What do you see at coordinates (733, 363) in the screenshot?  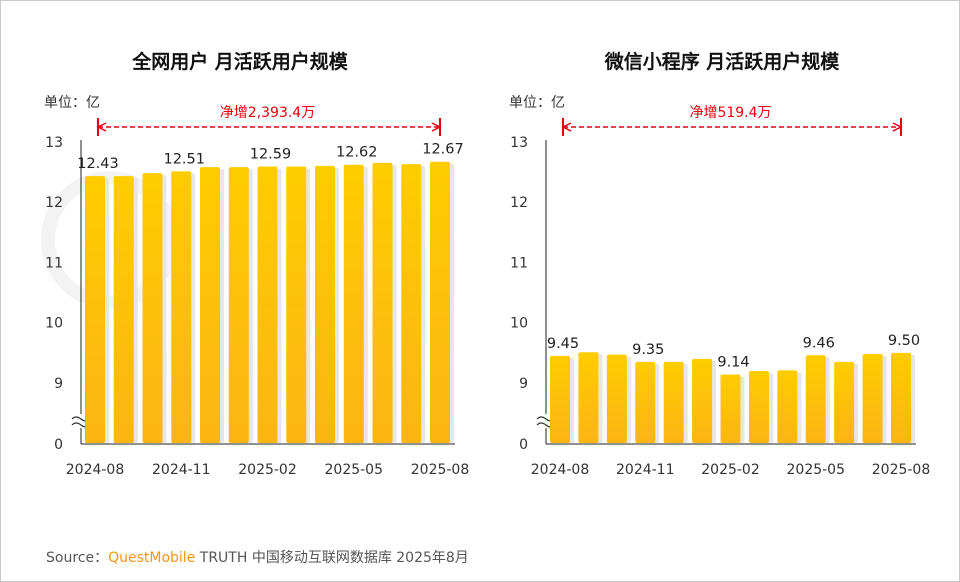 I see `data-label: 9.14` at bounding box center [733, 363].